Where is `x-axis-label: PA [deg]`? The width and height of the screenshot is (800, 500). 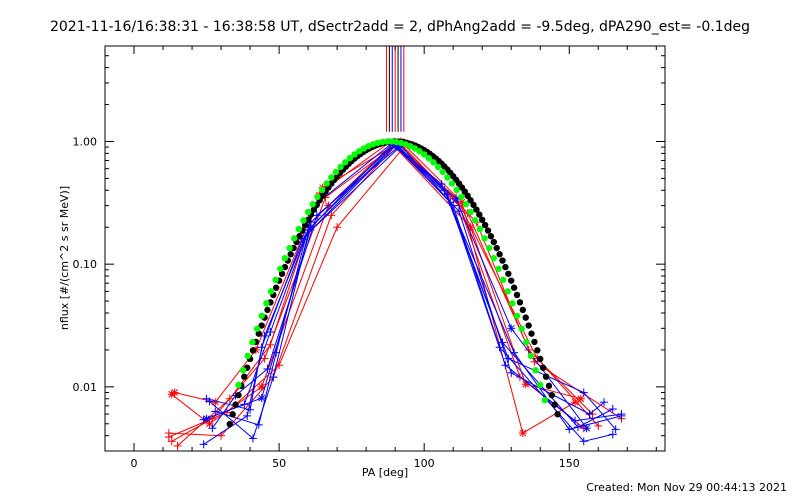 x-axis-label: PA [deg] is located at coordinates (385, 472).